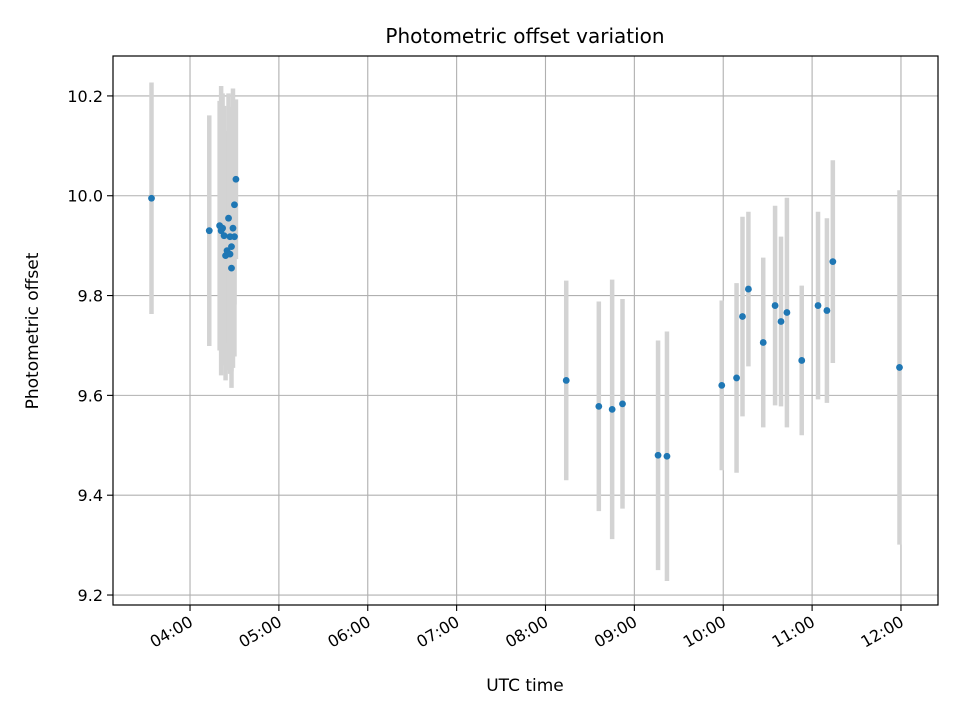 Image resolution: width=960 pixels, height=720 pixels. Describe the element at coordinates (90, 346) in the screenshot. I see `y-axis: 9.2 9.4 9.6 9.8 10.0 10.2` at that location.